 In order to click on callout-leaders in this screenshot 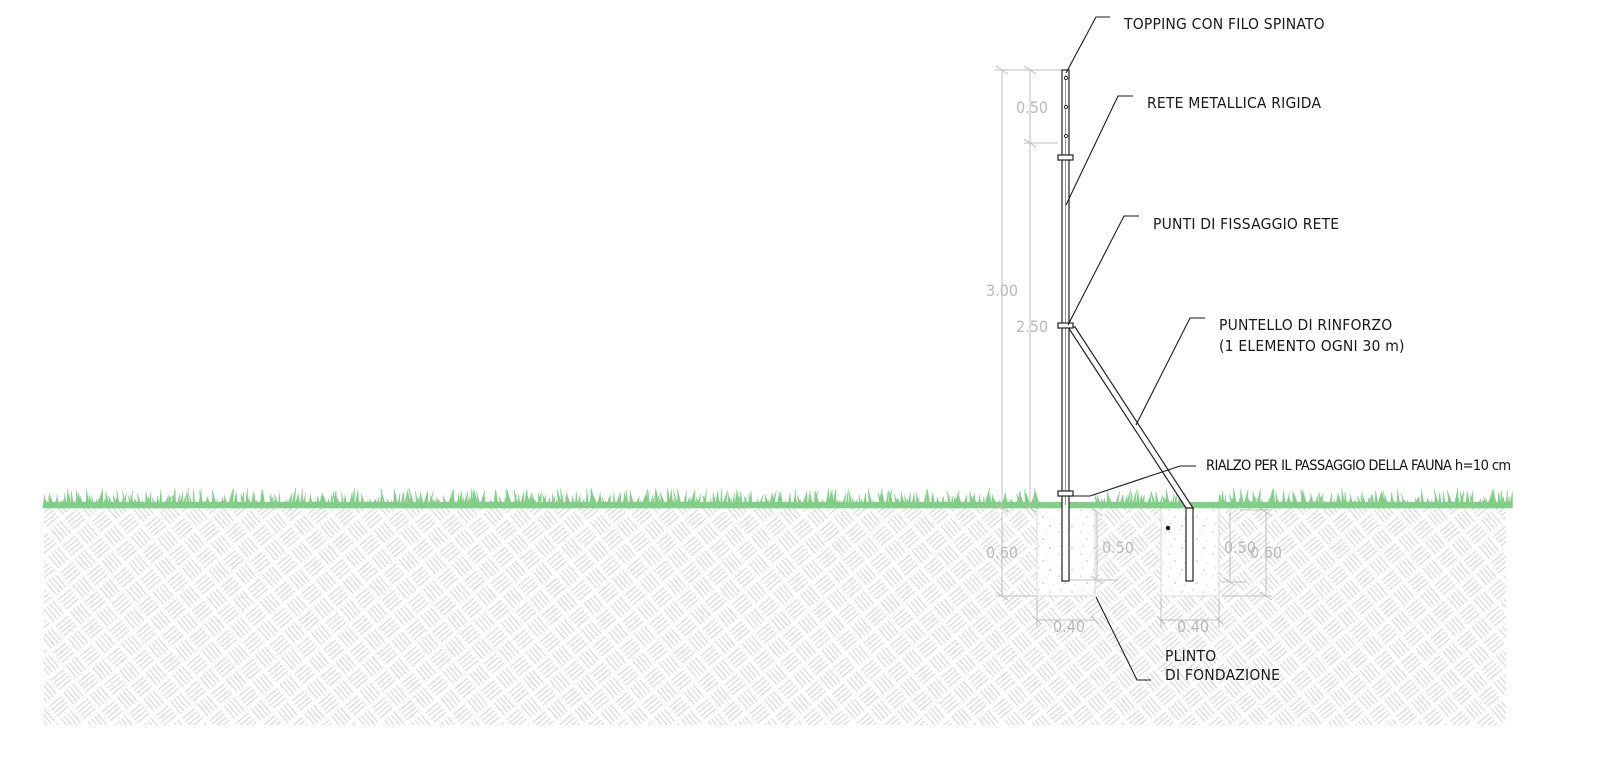, I will do `click(1135, 348)`.